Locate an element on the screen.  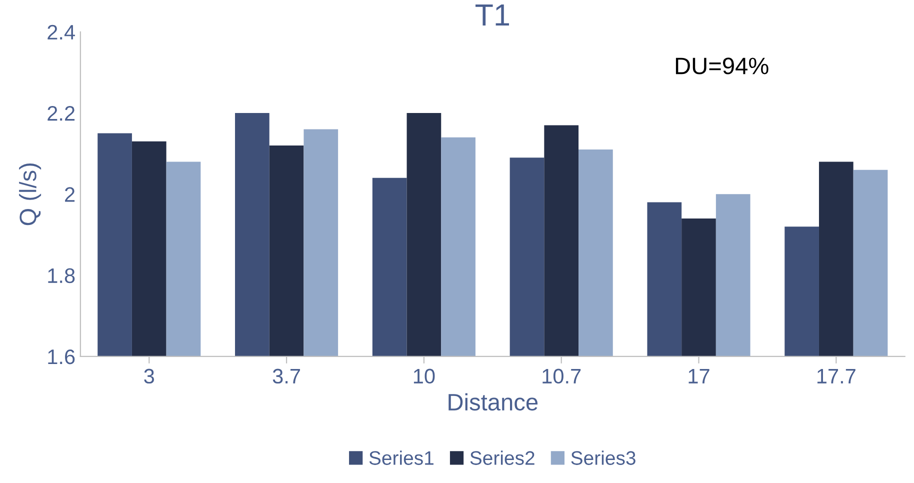
y-tick-label: 2 is located at coordinates (70, 194).